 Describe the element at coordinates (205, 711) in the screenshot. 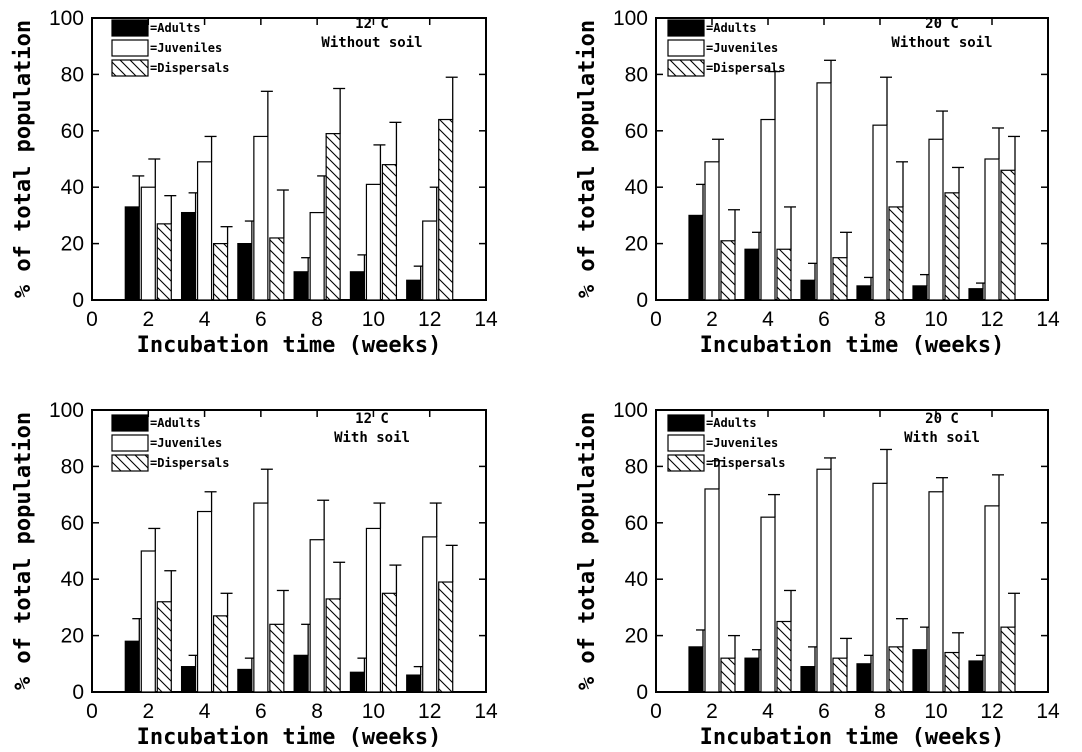

I see `x-tick-label: 4` at that location.